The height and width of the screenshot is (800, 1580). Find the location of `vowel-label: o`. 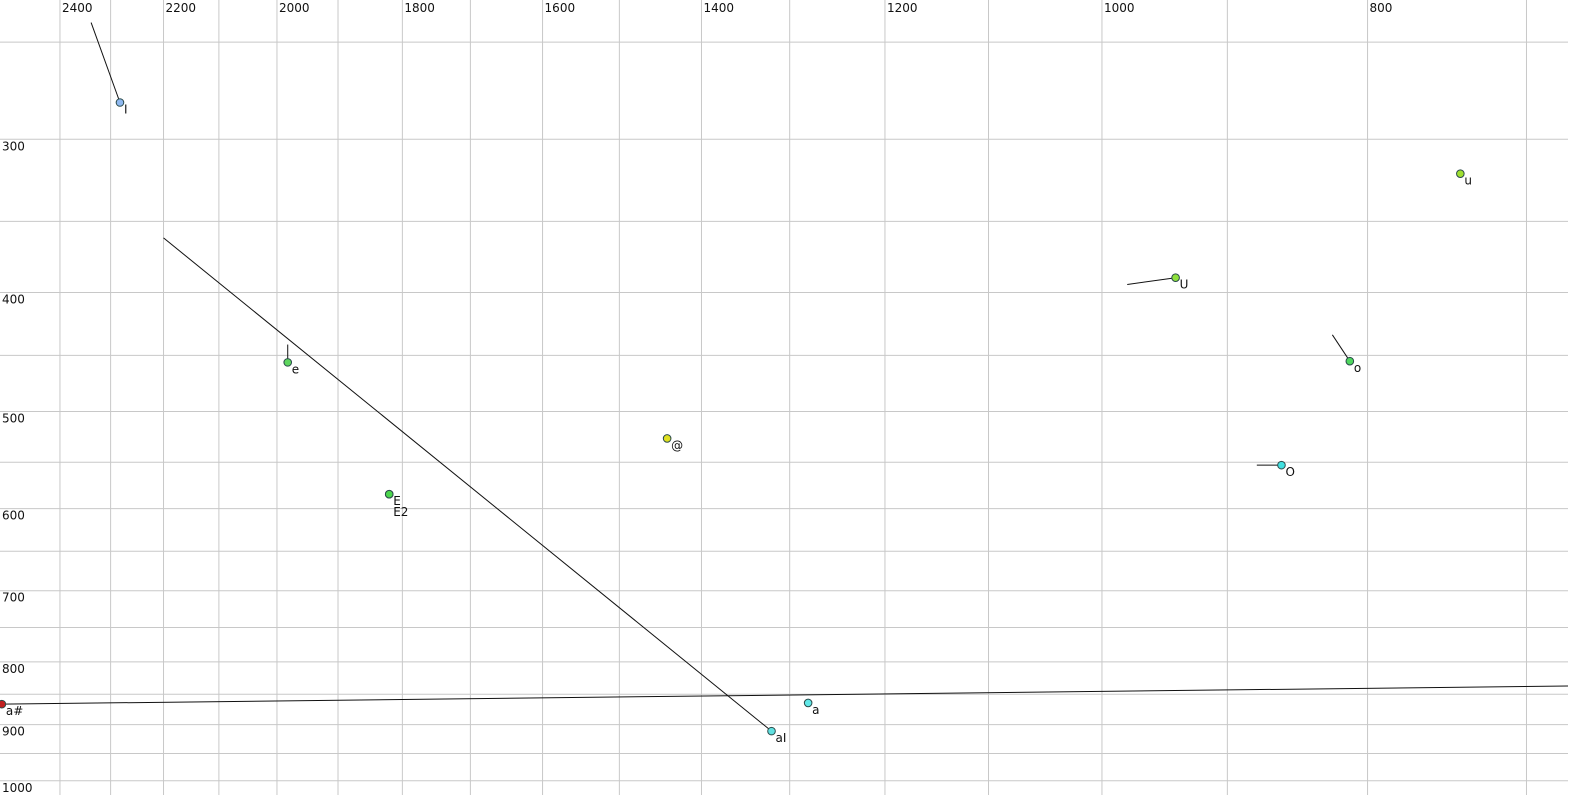

vowel-label: o is located at coordinates (1357, 368).